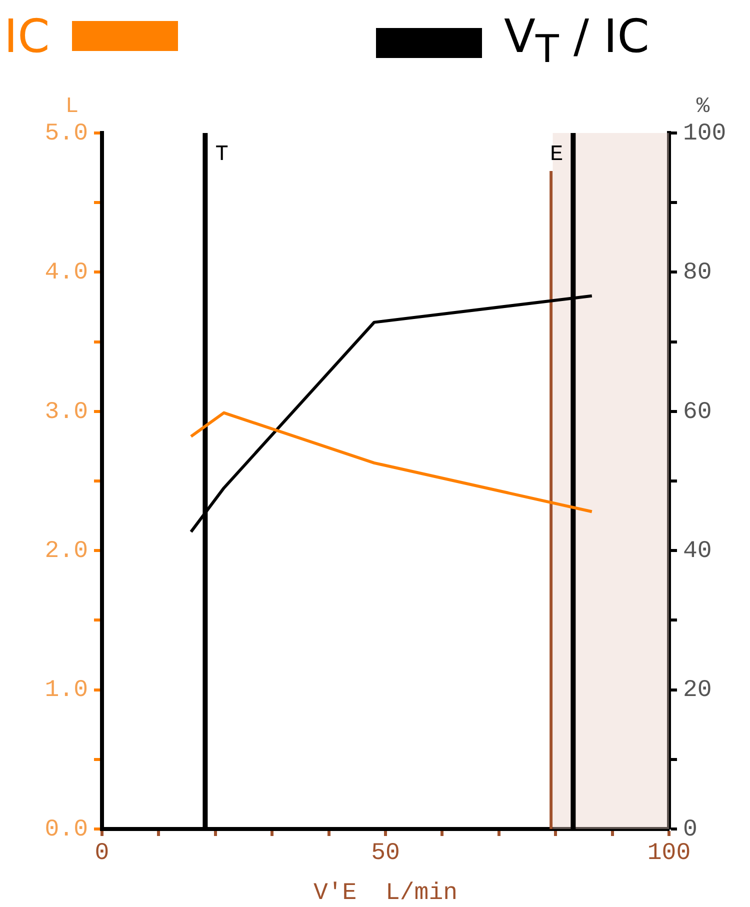  Describe the element at coordinates (697, 412) in the screenshot. I see `y2-tick-label: 60` at that location.